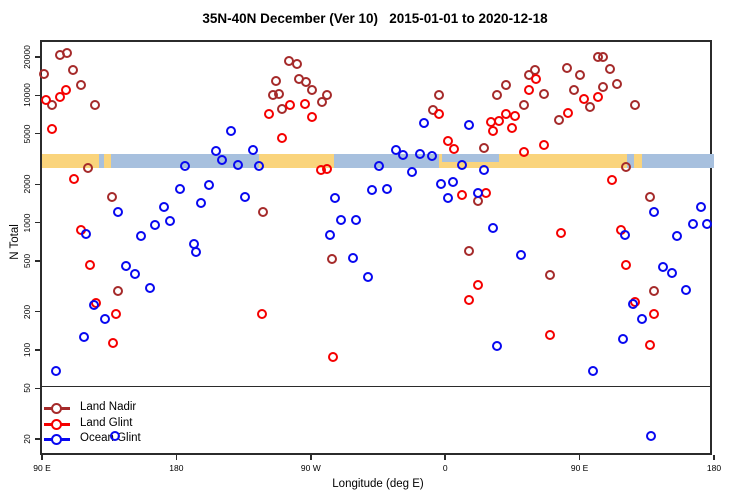  What do you see at coordinates (108, 407) in the screenshot?
I see `legend-label: Land Nadir` at bounding box center [108, 407].